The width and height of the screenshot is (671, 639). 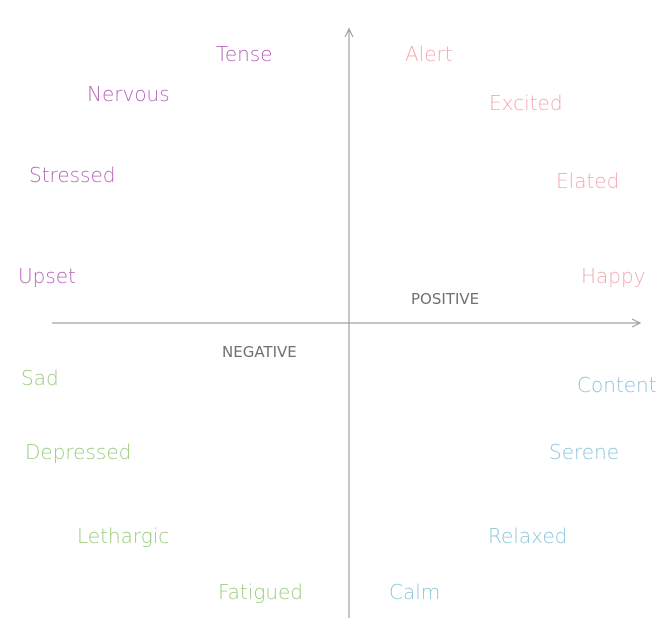 I want to click on mood-word-nervous: Nervous, so click(x=128, y=94).